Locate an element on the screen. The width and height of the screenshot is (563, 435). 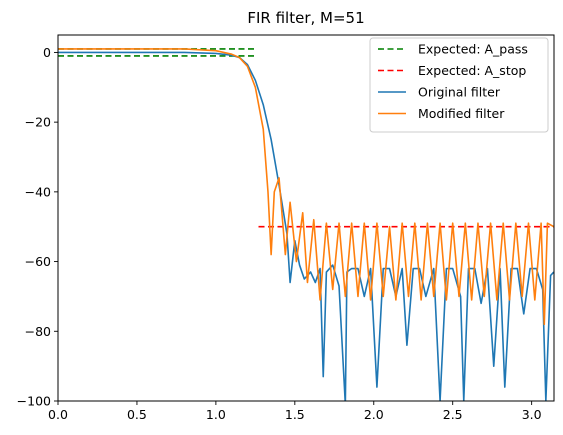
chart-title: FIR filter, M=51 is located at coordinates (305, 18).